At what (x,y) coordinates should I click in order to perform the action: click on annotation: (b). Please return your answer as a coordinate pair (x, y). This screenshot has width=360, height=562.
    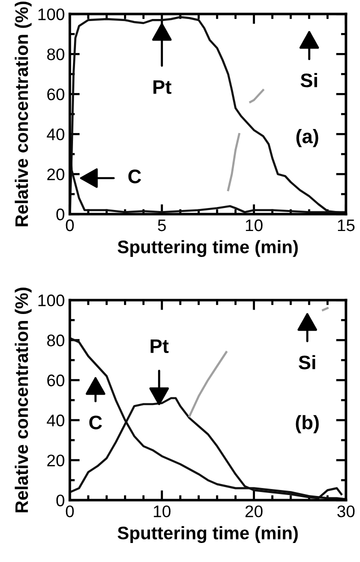
    Looking at the image, I should click on (307, 424).